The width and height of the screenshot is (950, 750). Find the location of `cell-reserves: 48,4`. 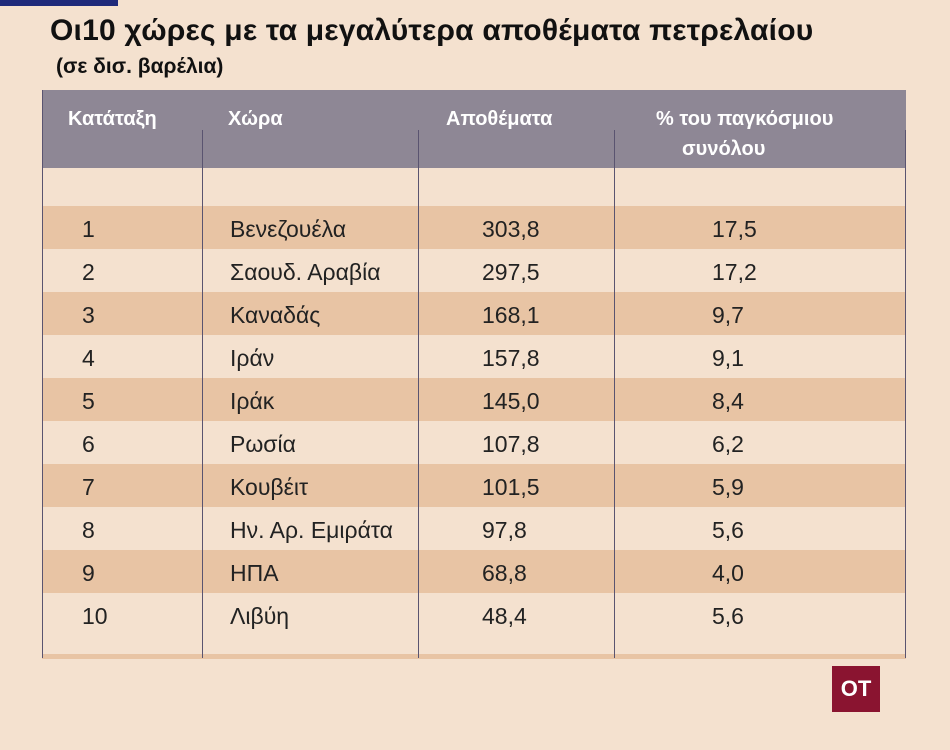

cell-reserves: 48,4 is located at coordinates (504, 616).